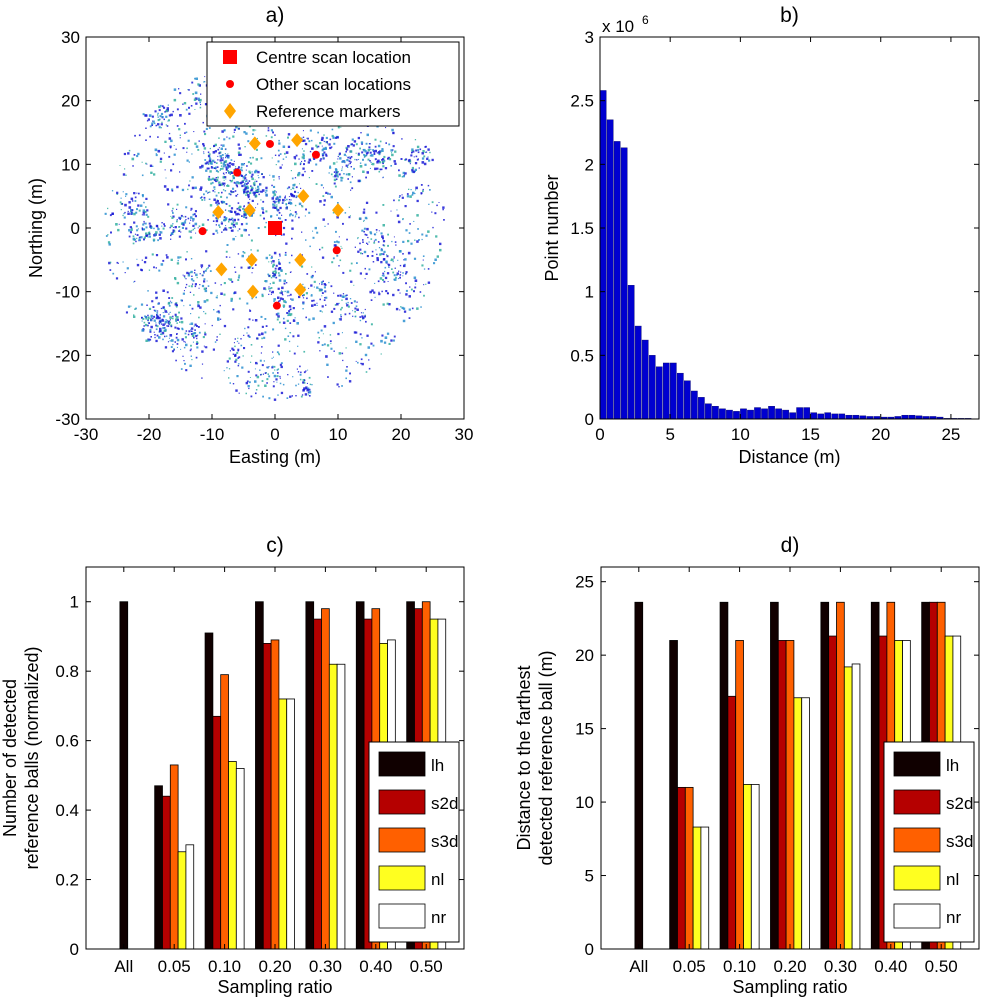  Describe the element at coordinates (174, 966) in the screenshot. I see `x-tick-label: 0.05` at that location.